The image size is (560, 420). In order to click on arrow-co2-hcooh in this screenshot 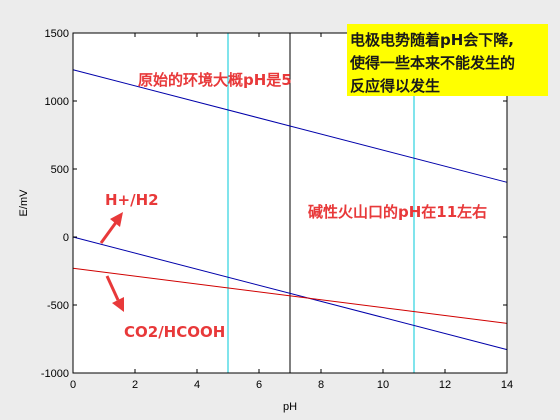, I will do `click(114, 293)`.